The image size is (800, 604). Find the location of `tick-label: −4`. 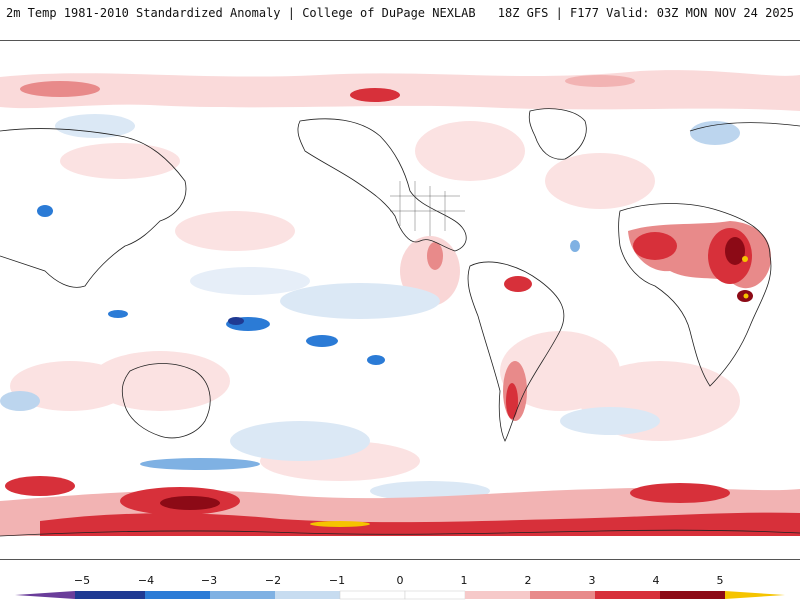

tick-label: −4 is located at coordinates (146, 580).